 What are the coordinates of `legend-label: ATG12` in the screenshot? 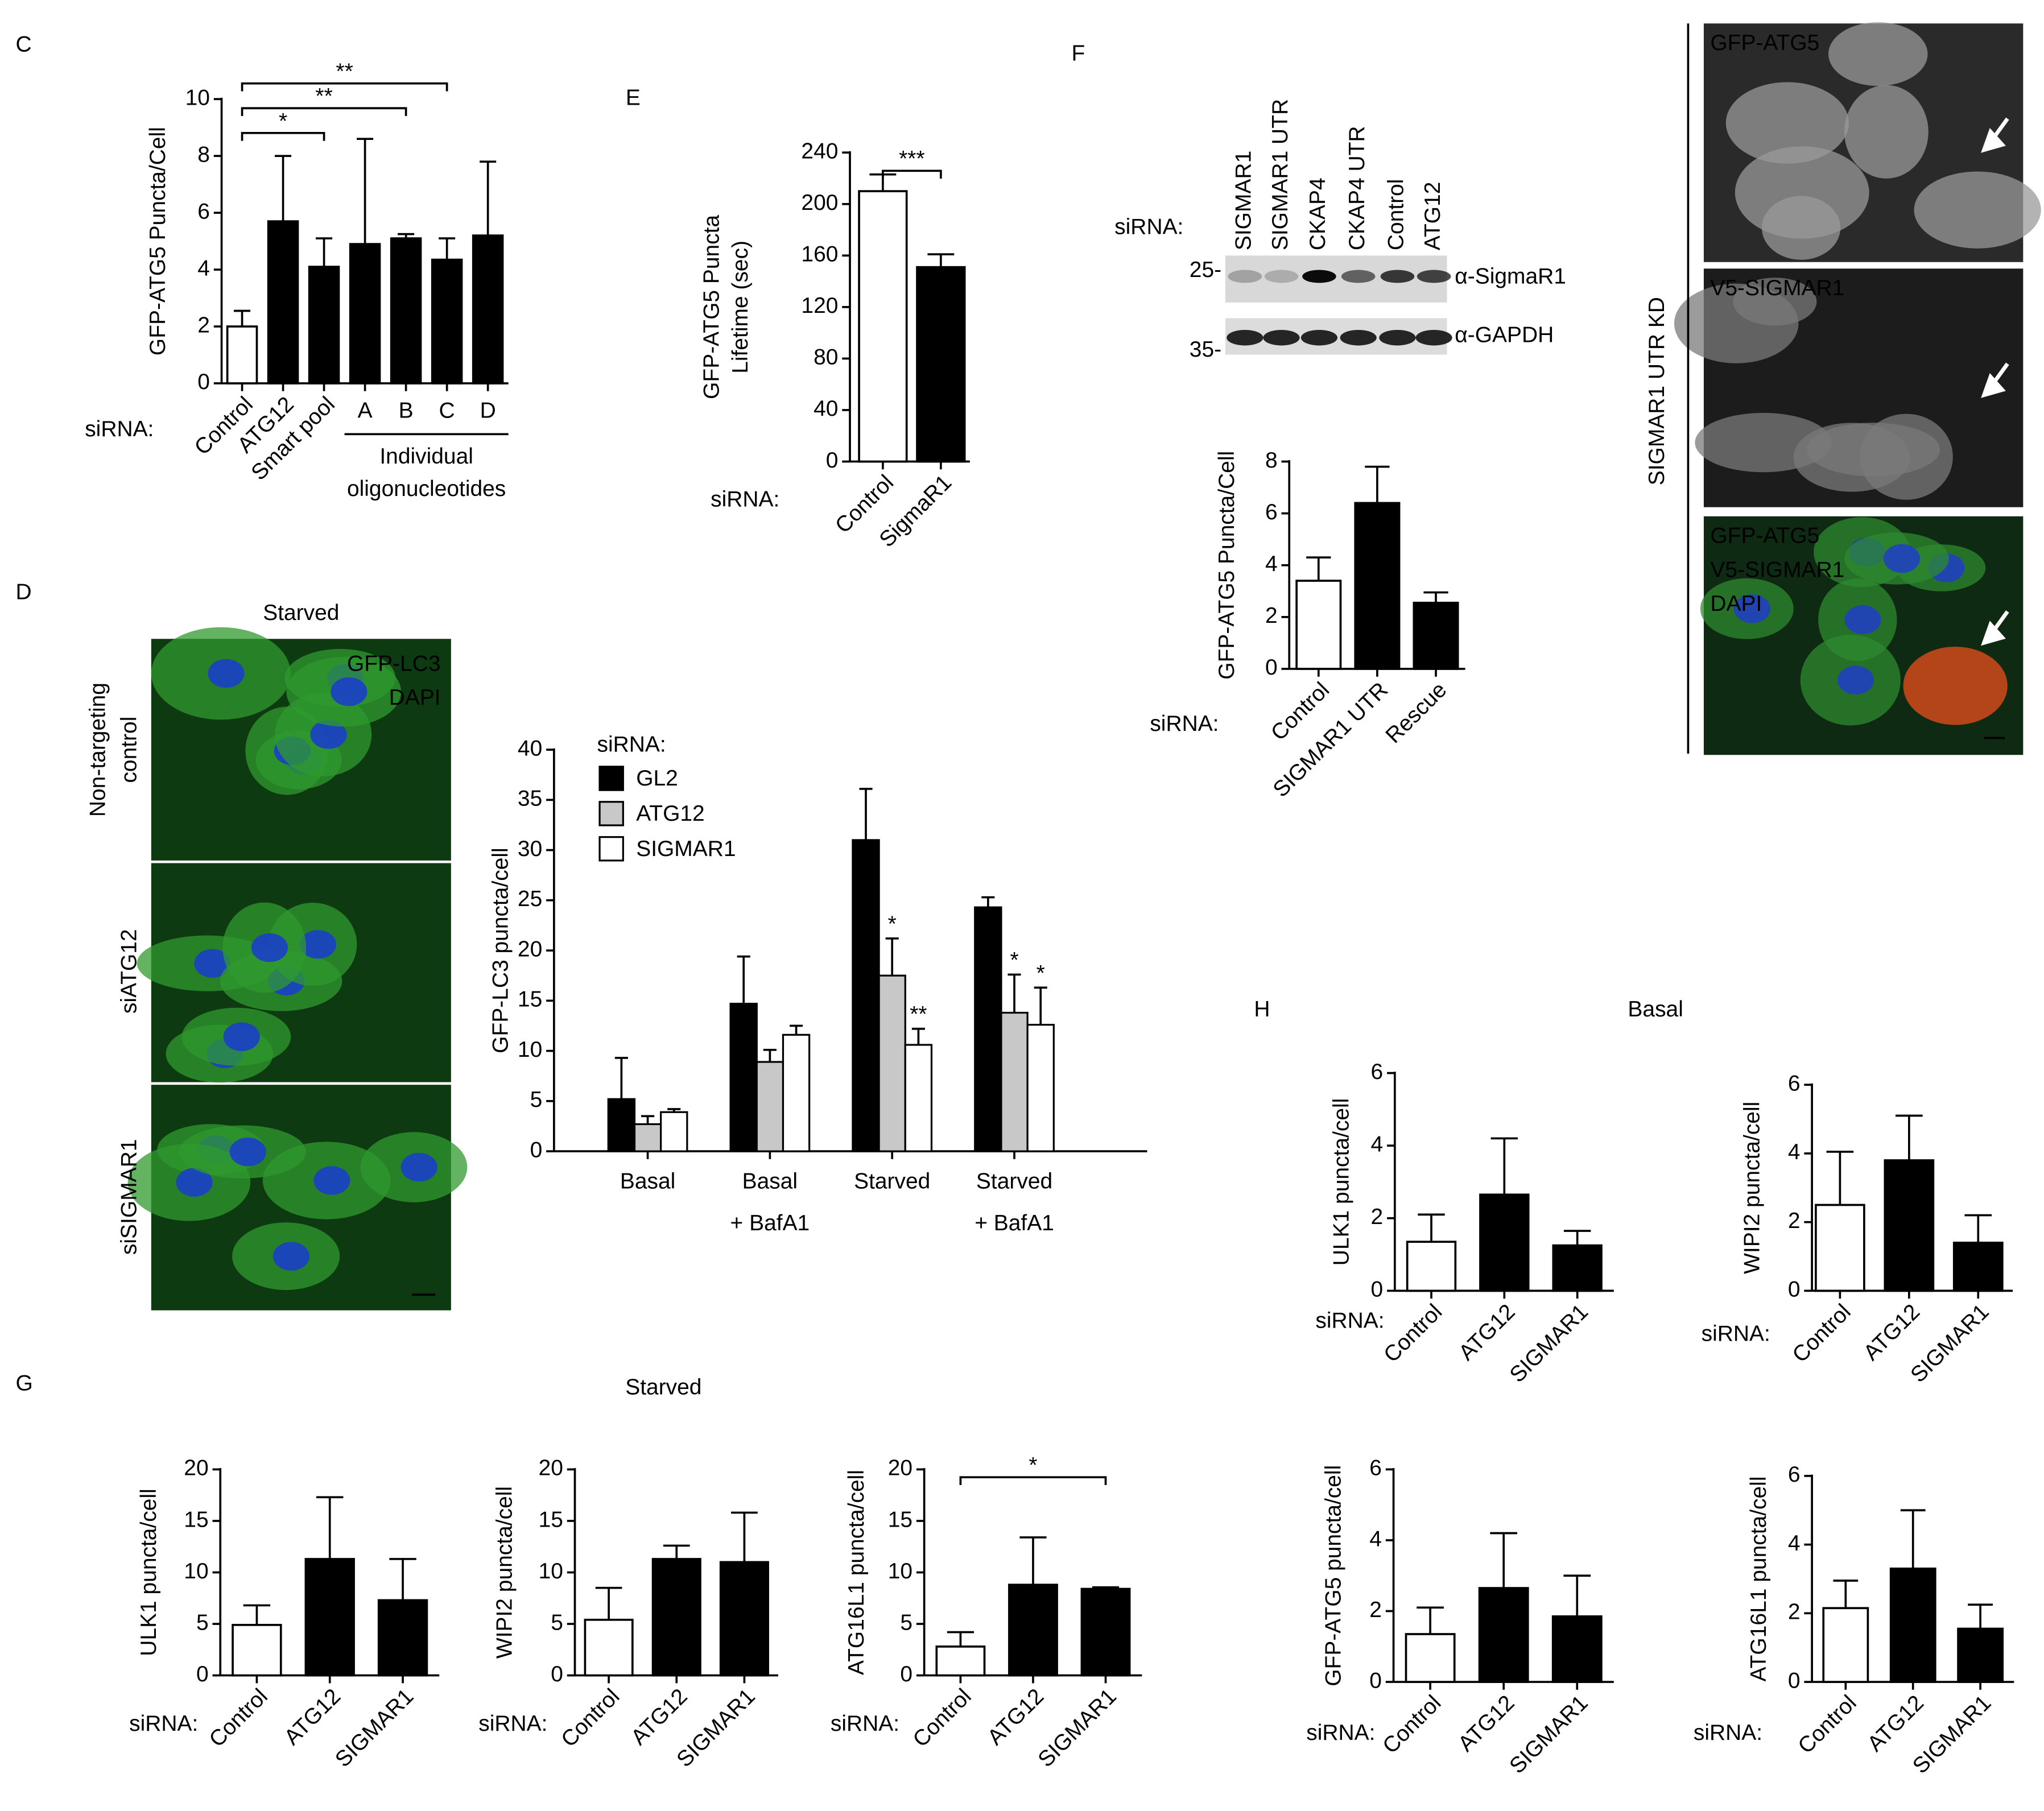 It's located at (670, 813).